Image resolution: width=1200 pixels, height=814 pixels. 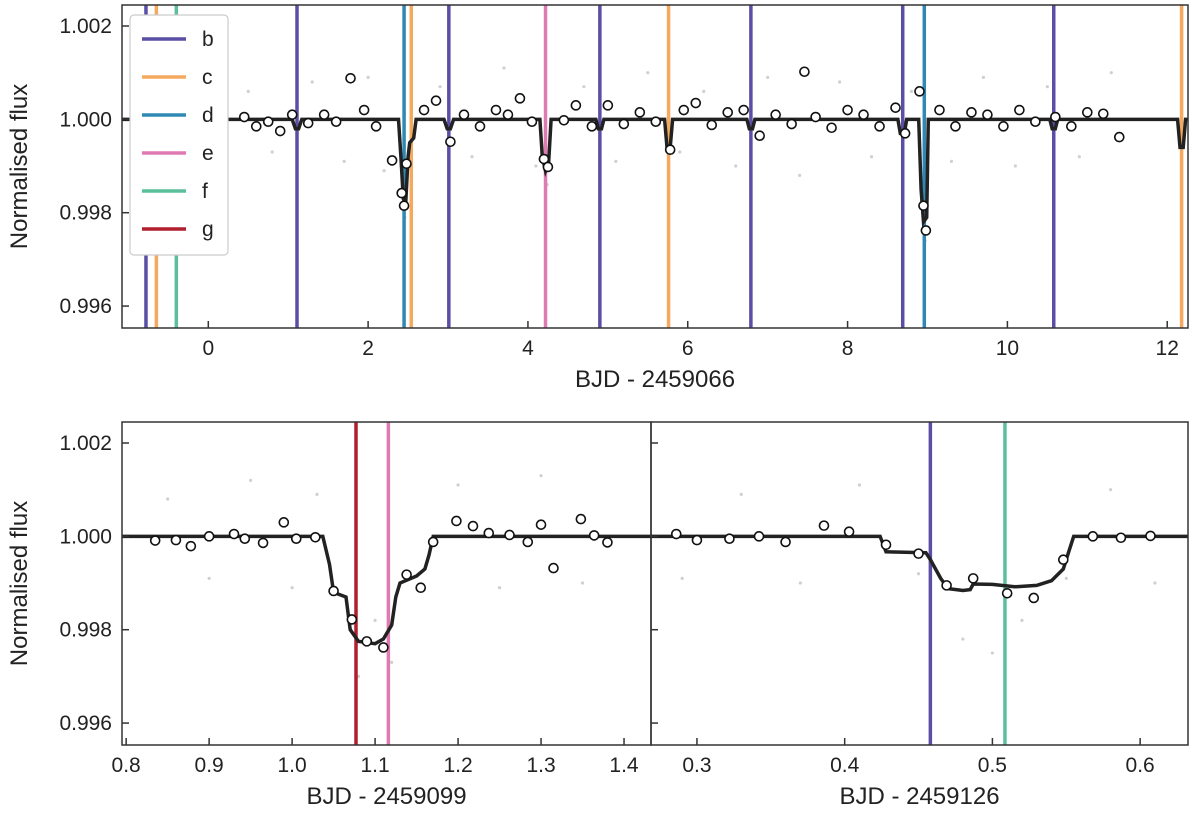 I want to click on x-tick-label: 0.5, so click(x=992, y=765).